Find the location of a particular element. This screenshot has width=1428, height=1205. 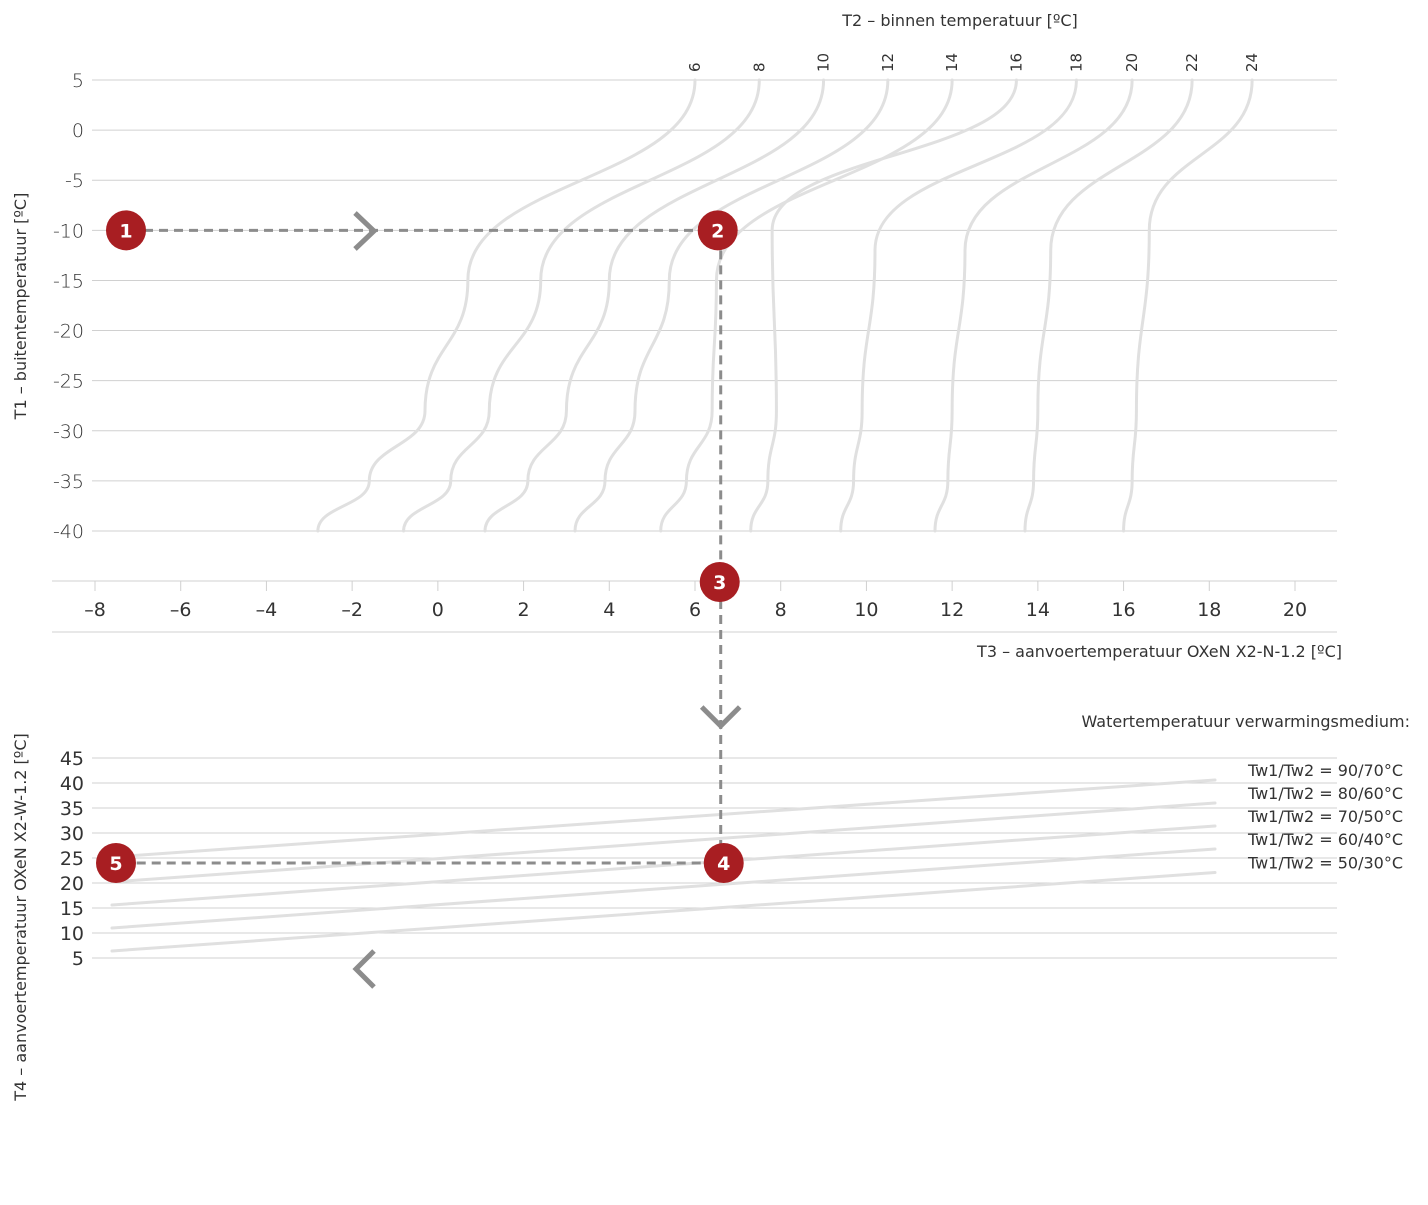

water-temp-line-label: Tw1/Tw2 = 50/30°C is located at coordinates (1325, 863).